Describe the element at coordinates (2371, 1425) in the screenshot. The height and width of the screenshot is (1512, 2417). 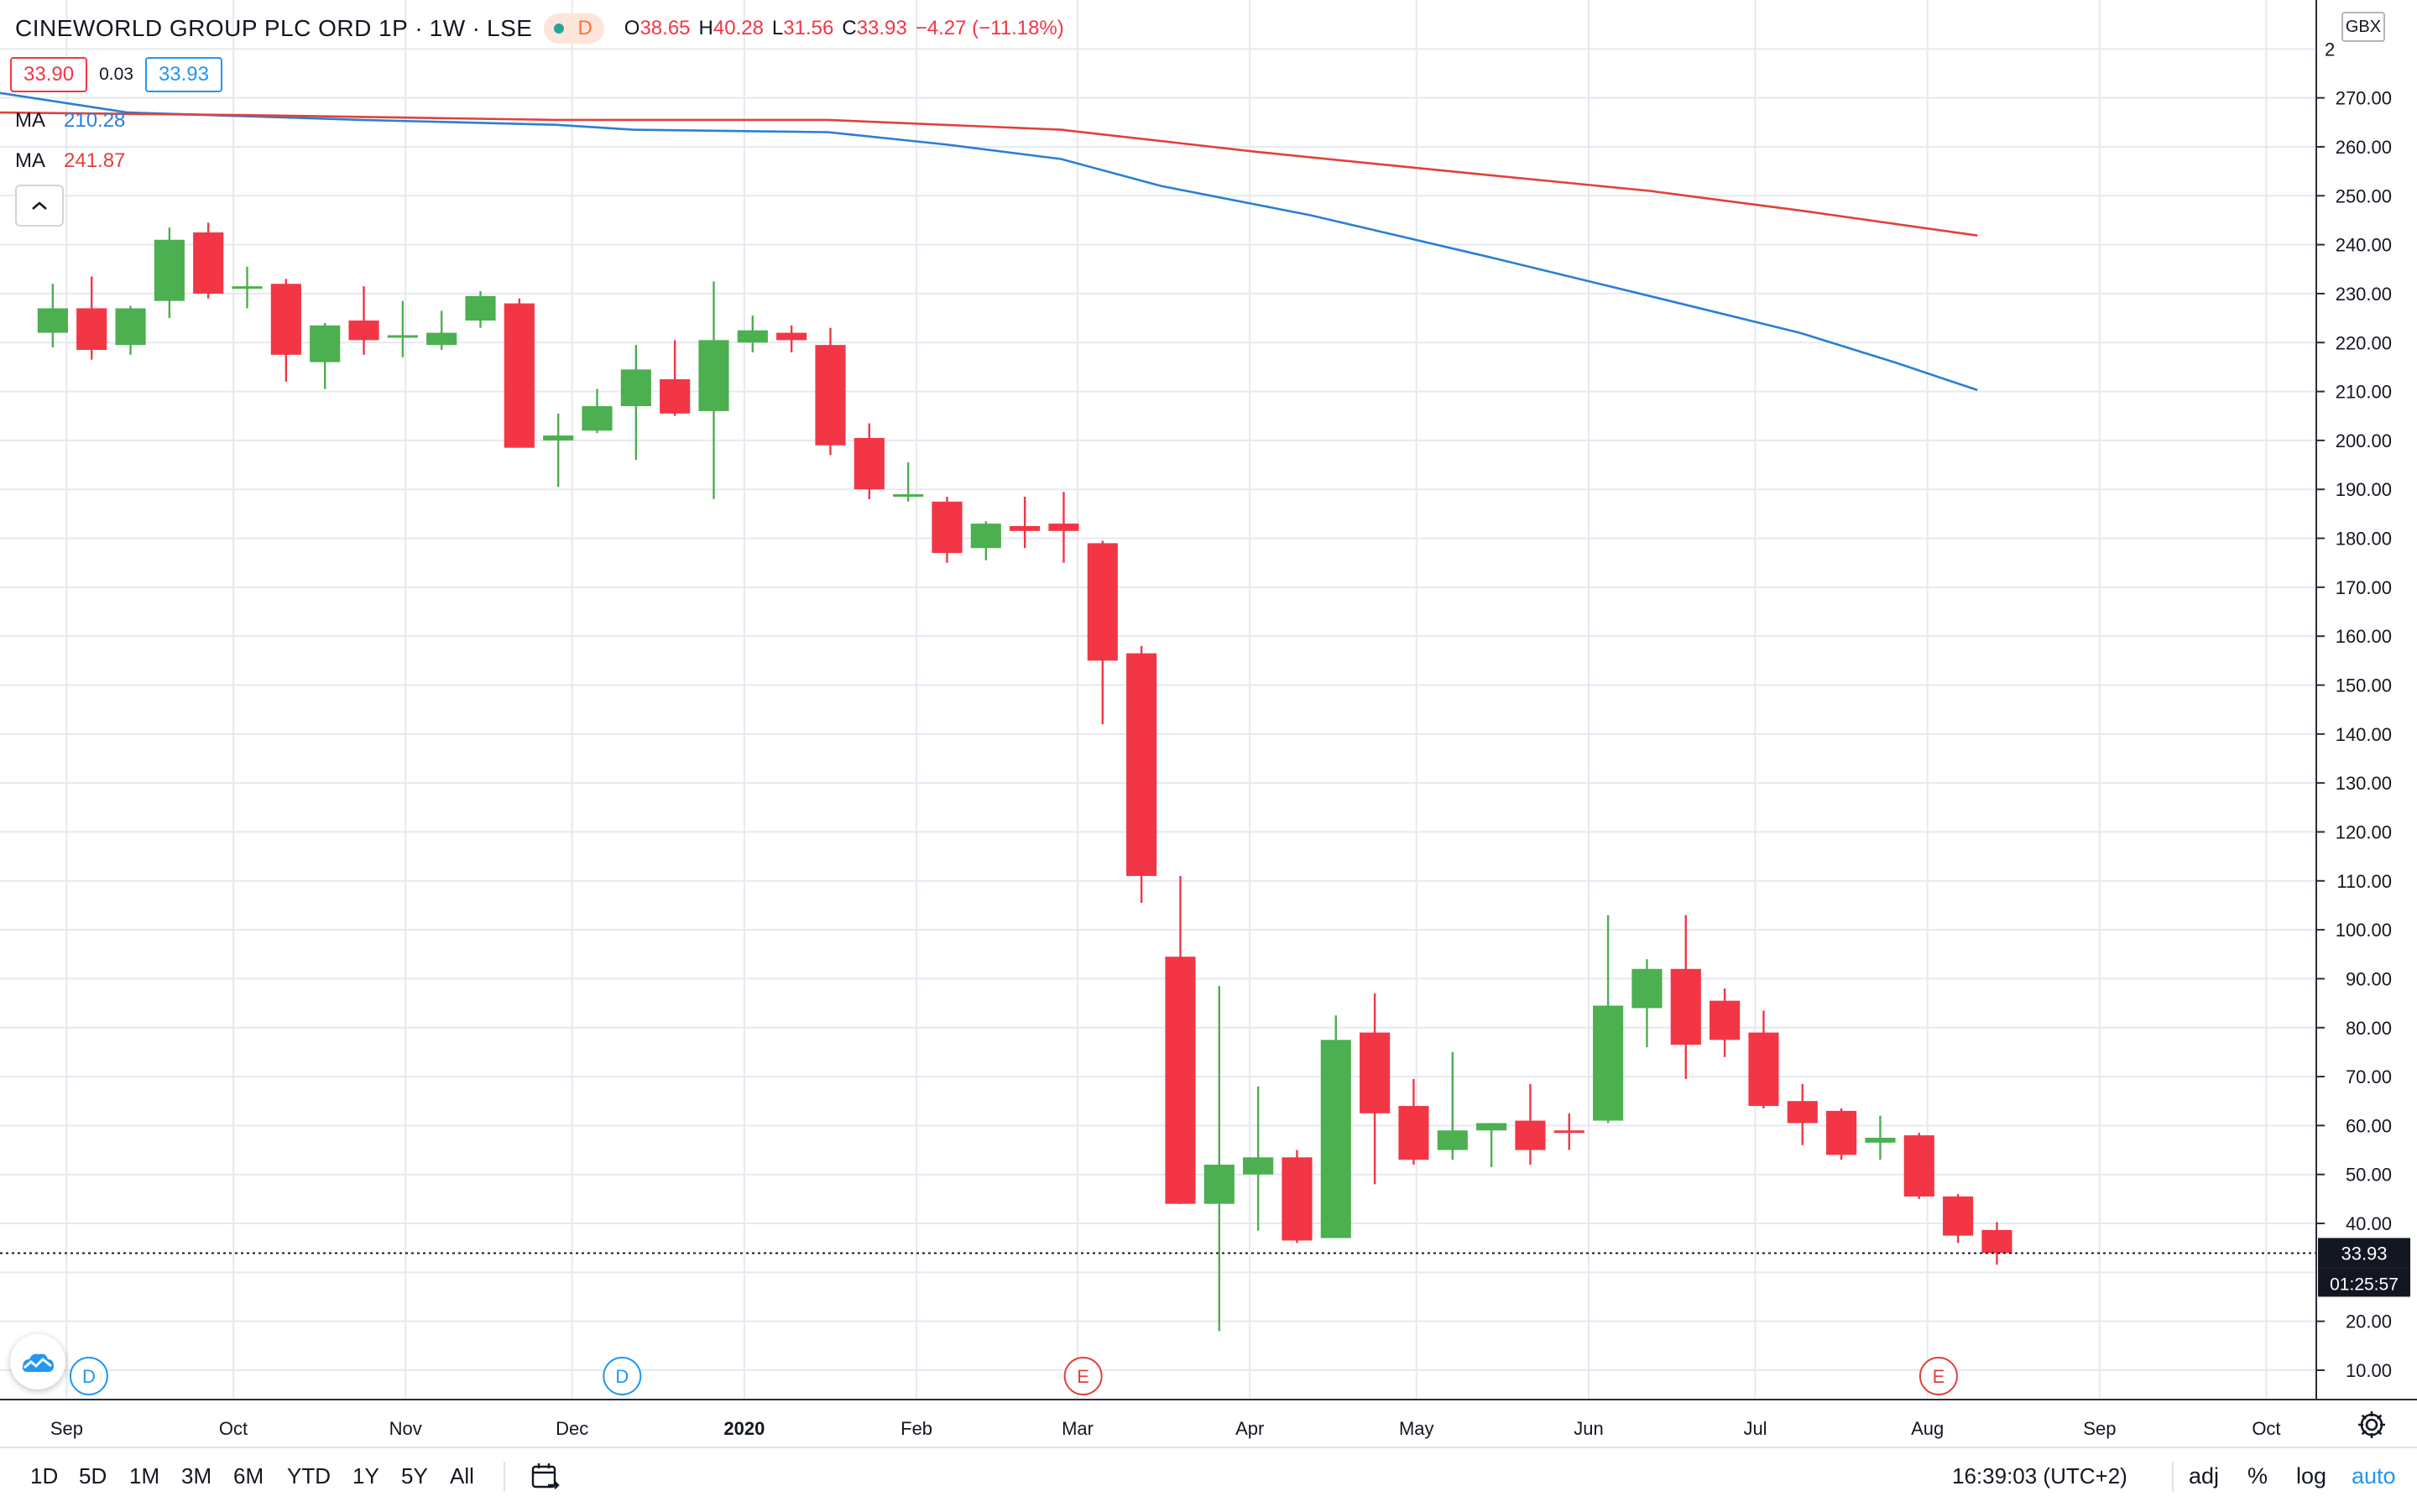
I see `settings-gear-icon` at that location.